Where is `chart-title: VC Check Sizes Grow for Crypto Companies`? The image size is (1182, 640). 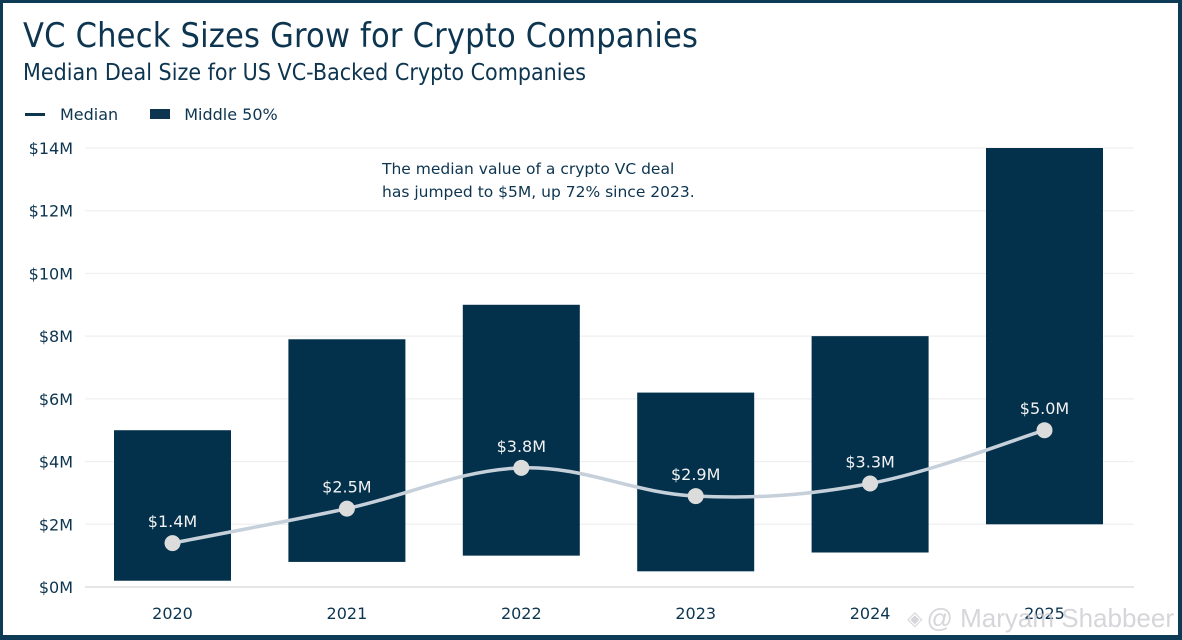 chart-title: VC Check Sizes Grow for Crypto Companies is located at coordinates (361, 36).